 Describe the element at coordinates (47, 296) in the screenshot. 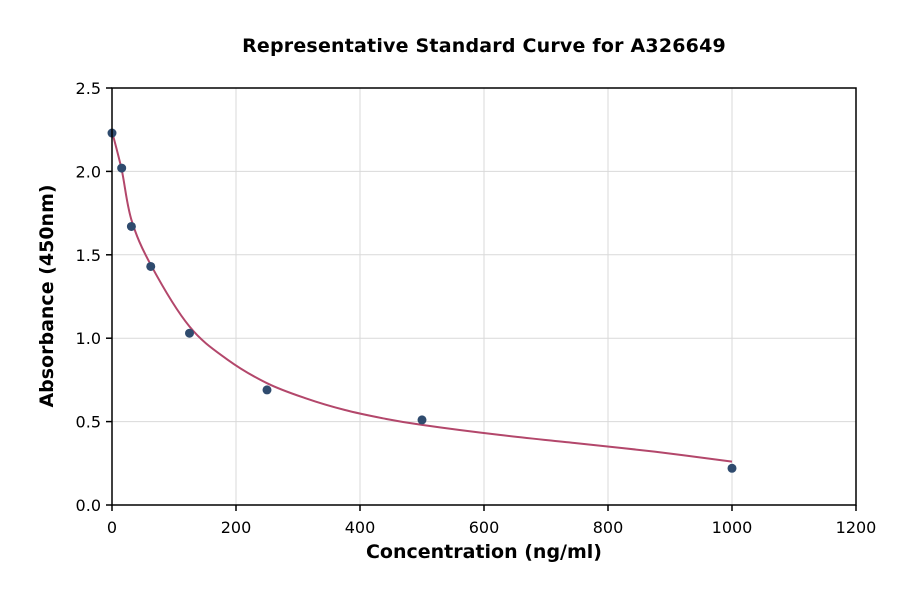

I see `y-axis-label: Absorbance (450nm)` at that location.